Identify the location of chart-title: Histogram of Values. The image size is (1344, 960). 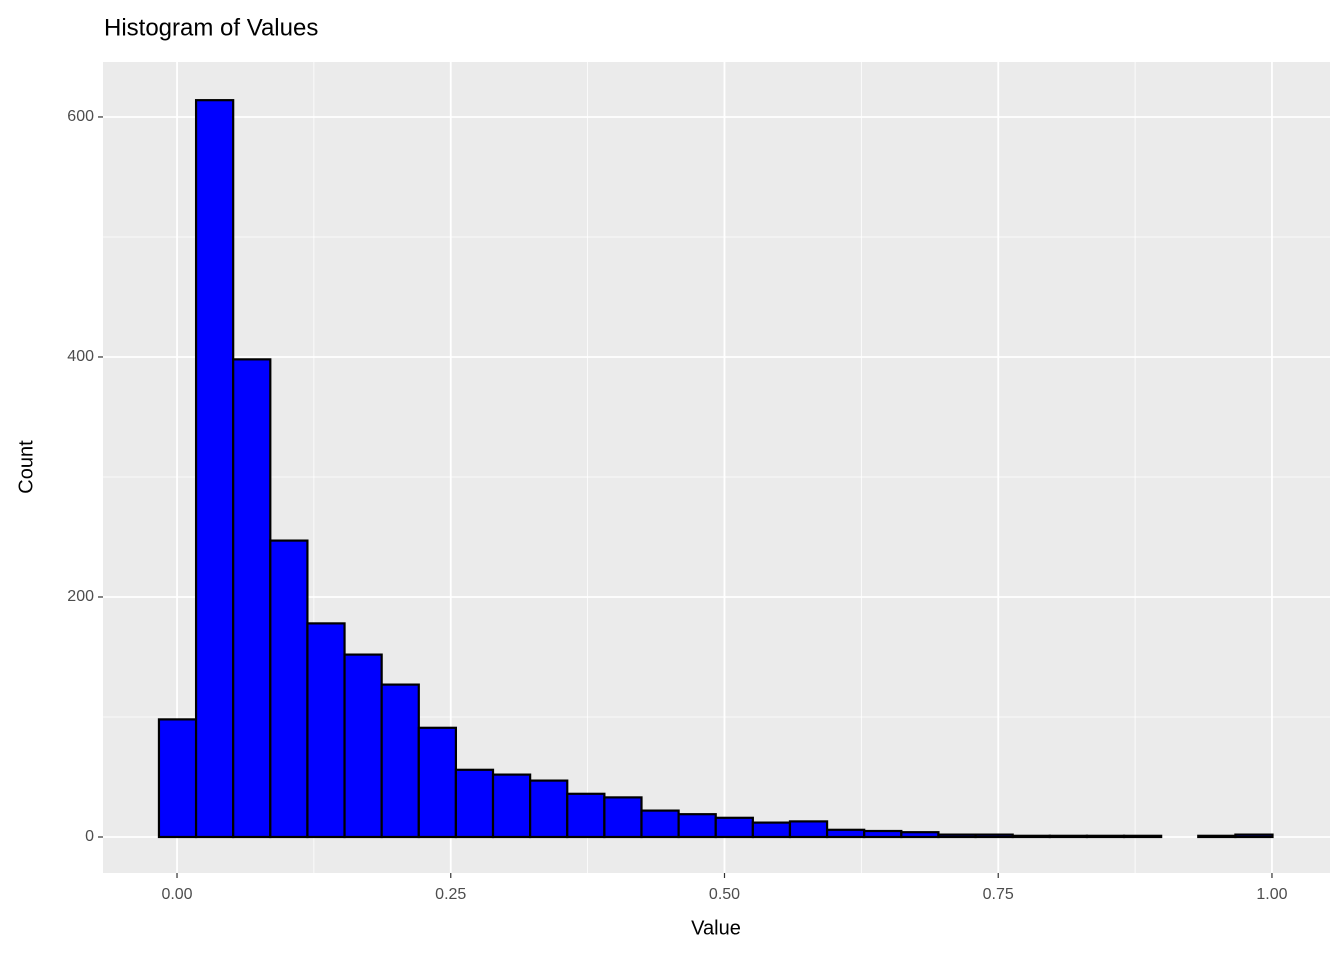
(211, 27).